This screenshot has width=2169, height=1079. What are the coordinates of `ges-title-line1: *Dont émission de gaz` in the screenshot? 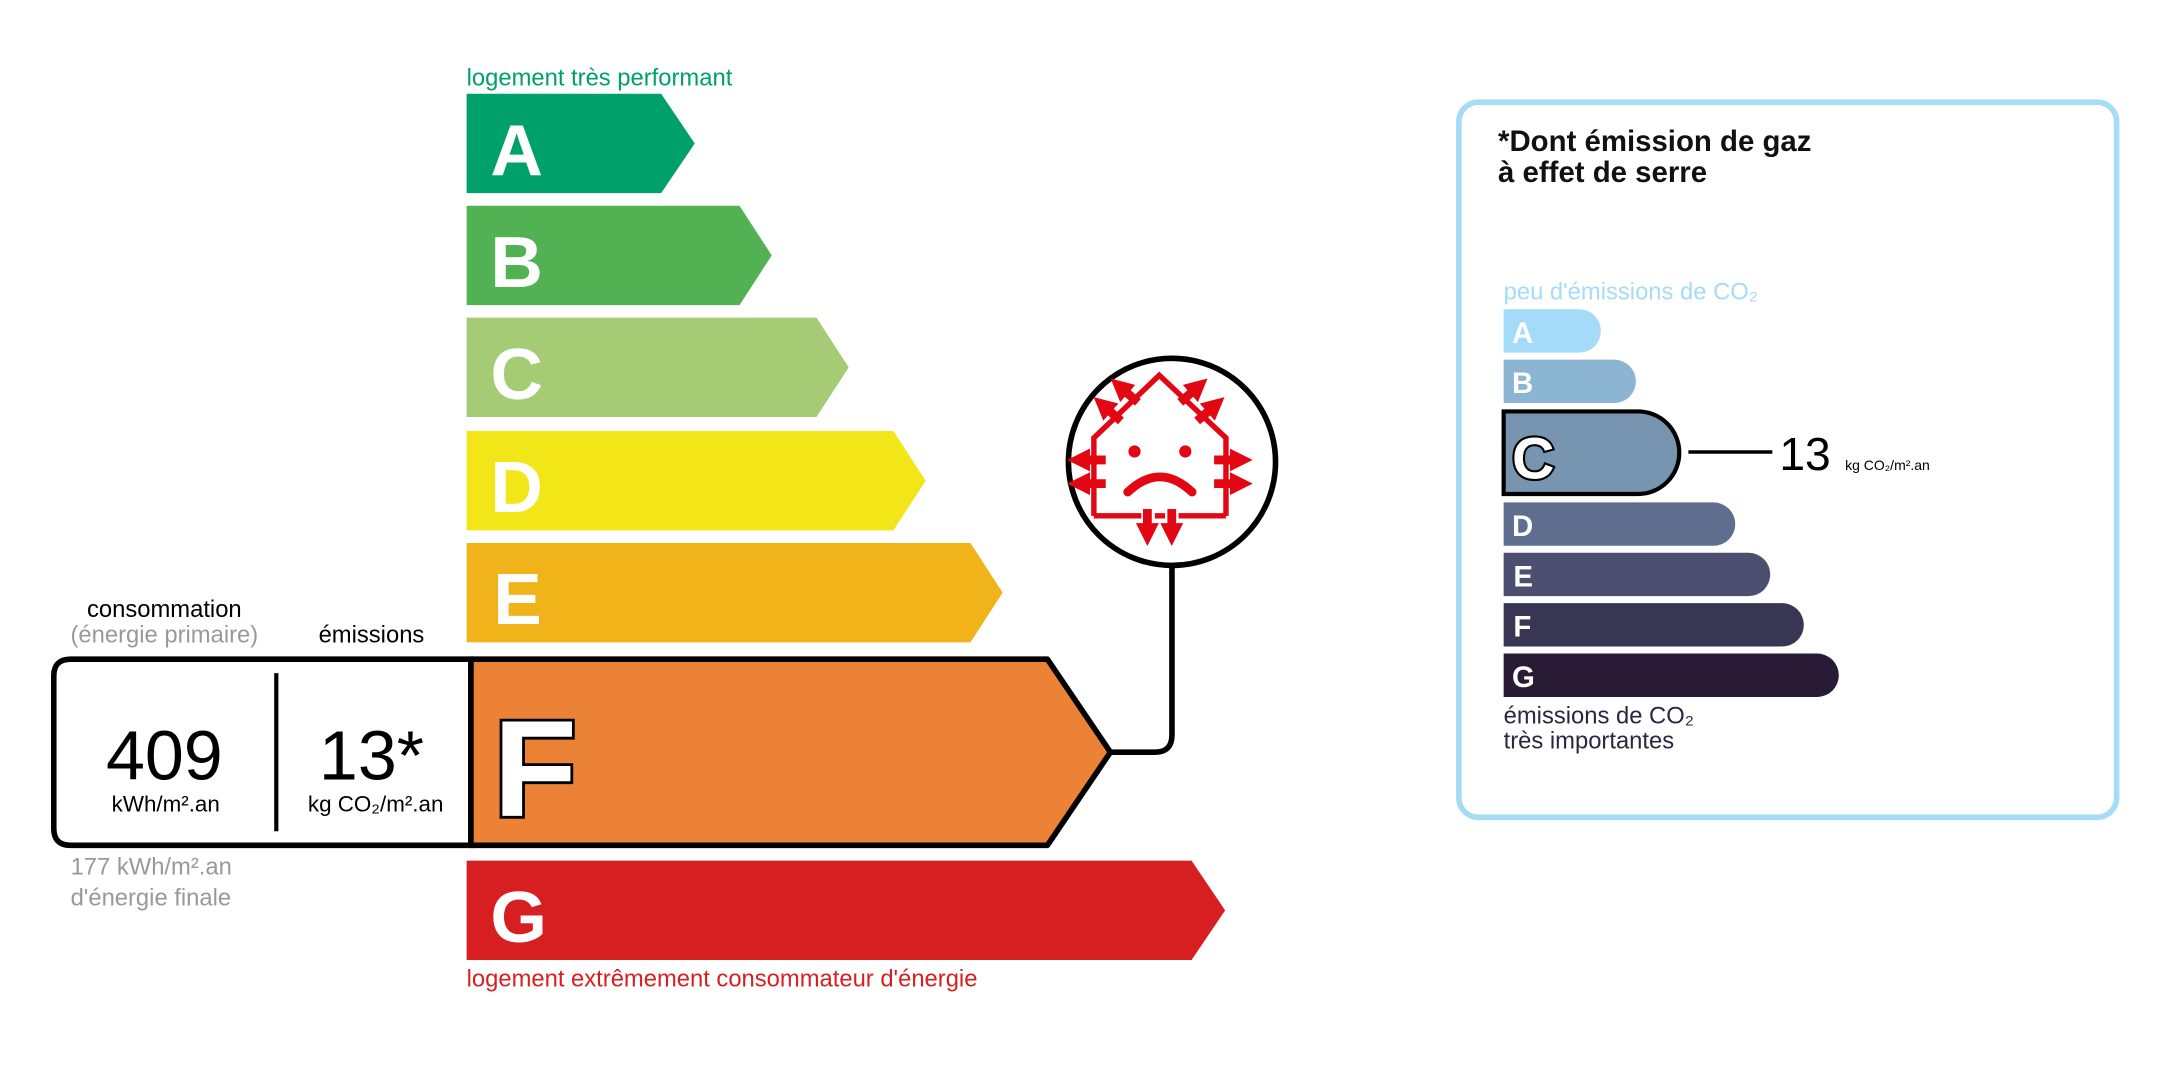 It's located at (1654, 141).